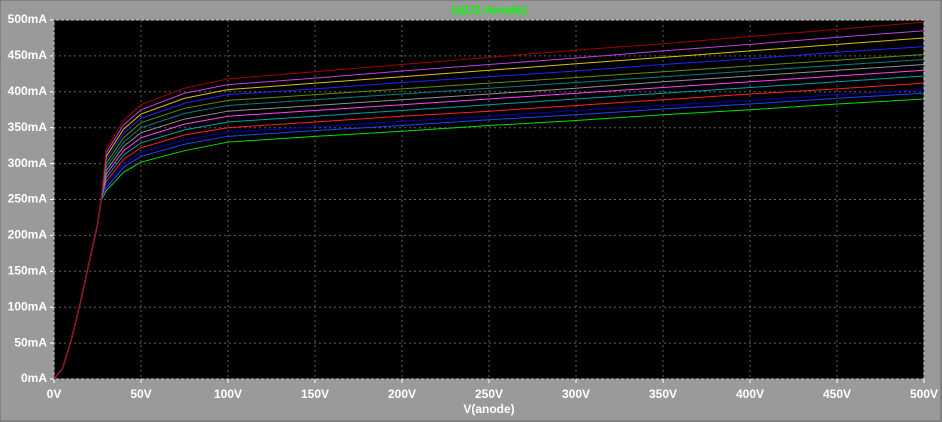  Describe the element at coordinates (663, 394) in the screenshot. I see `x-tick-label: 350V` at that location.